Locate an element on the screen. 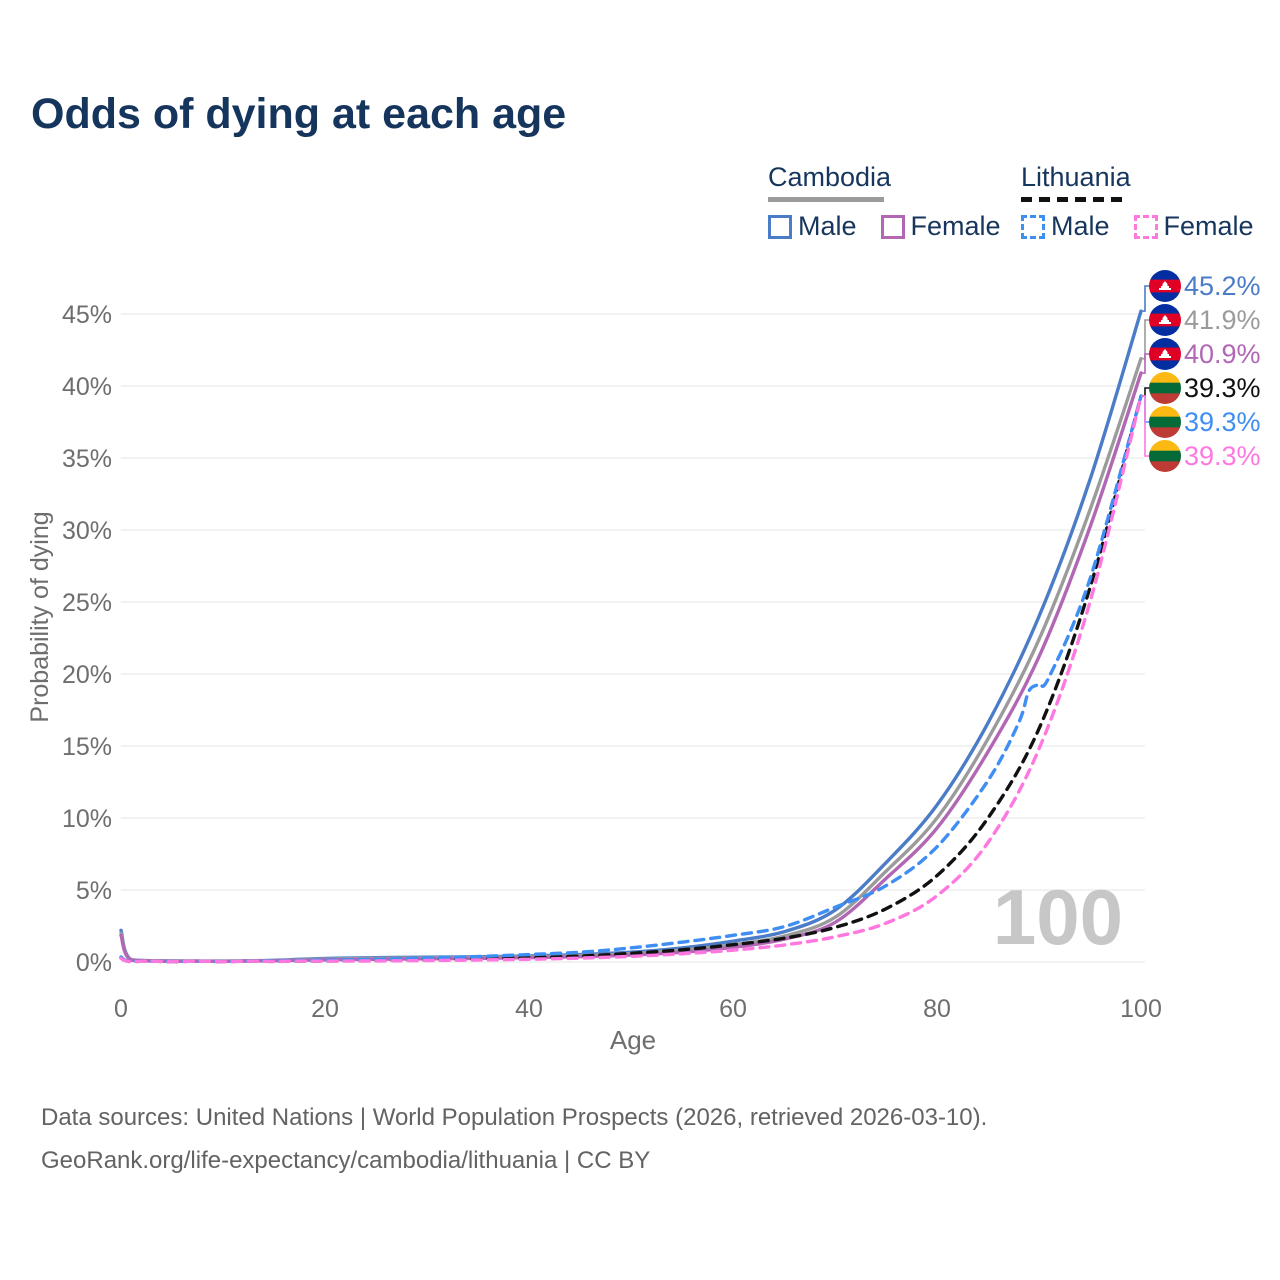  y-tick-label: 30% is located at coordinates (87, 531).